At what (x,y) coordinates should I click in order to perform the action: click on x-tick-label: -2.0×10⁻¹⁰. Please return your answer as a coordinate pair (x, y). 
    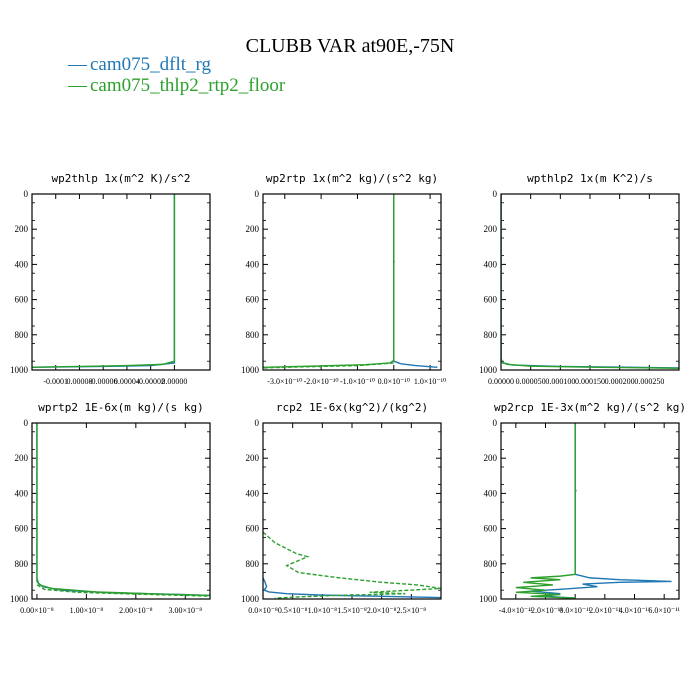
    Looking at the image, I should click on (321, 381).